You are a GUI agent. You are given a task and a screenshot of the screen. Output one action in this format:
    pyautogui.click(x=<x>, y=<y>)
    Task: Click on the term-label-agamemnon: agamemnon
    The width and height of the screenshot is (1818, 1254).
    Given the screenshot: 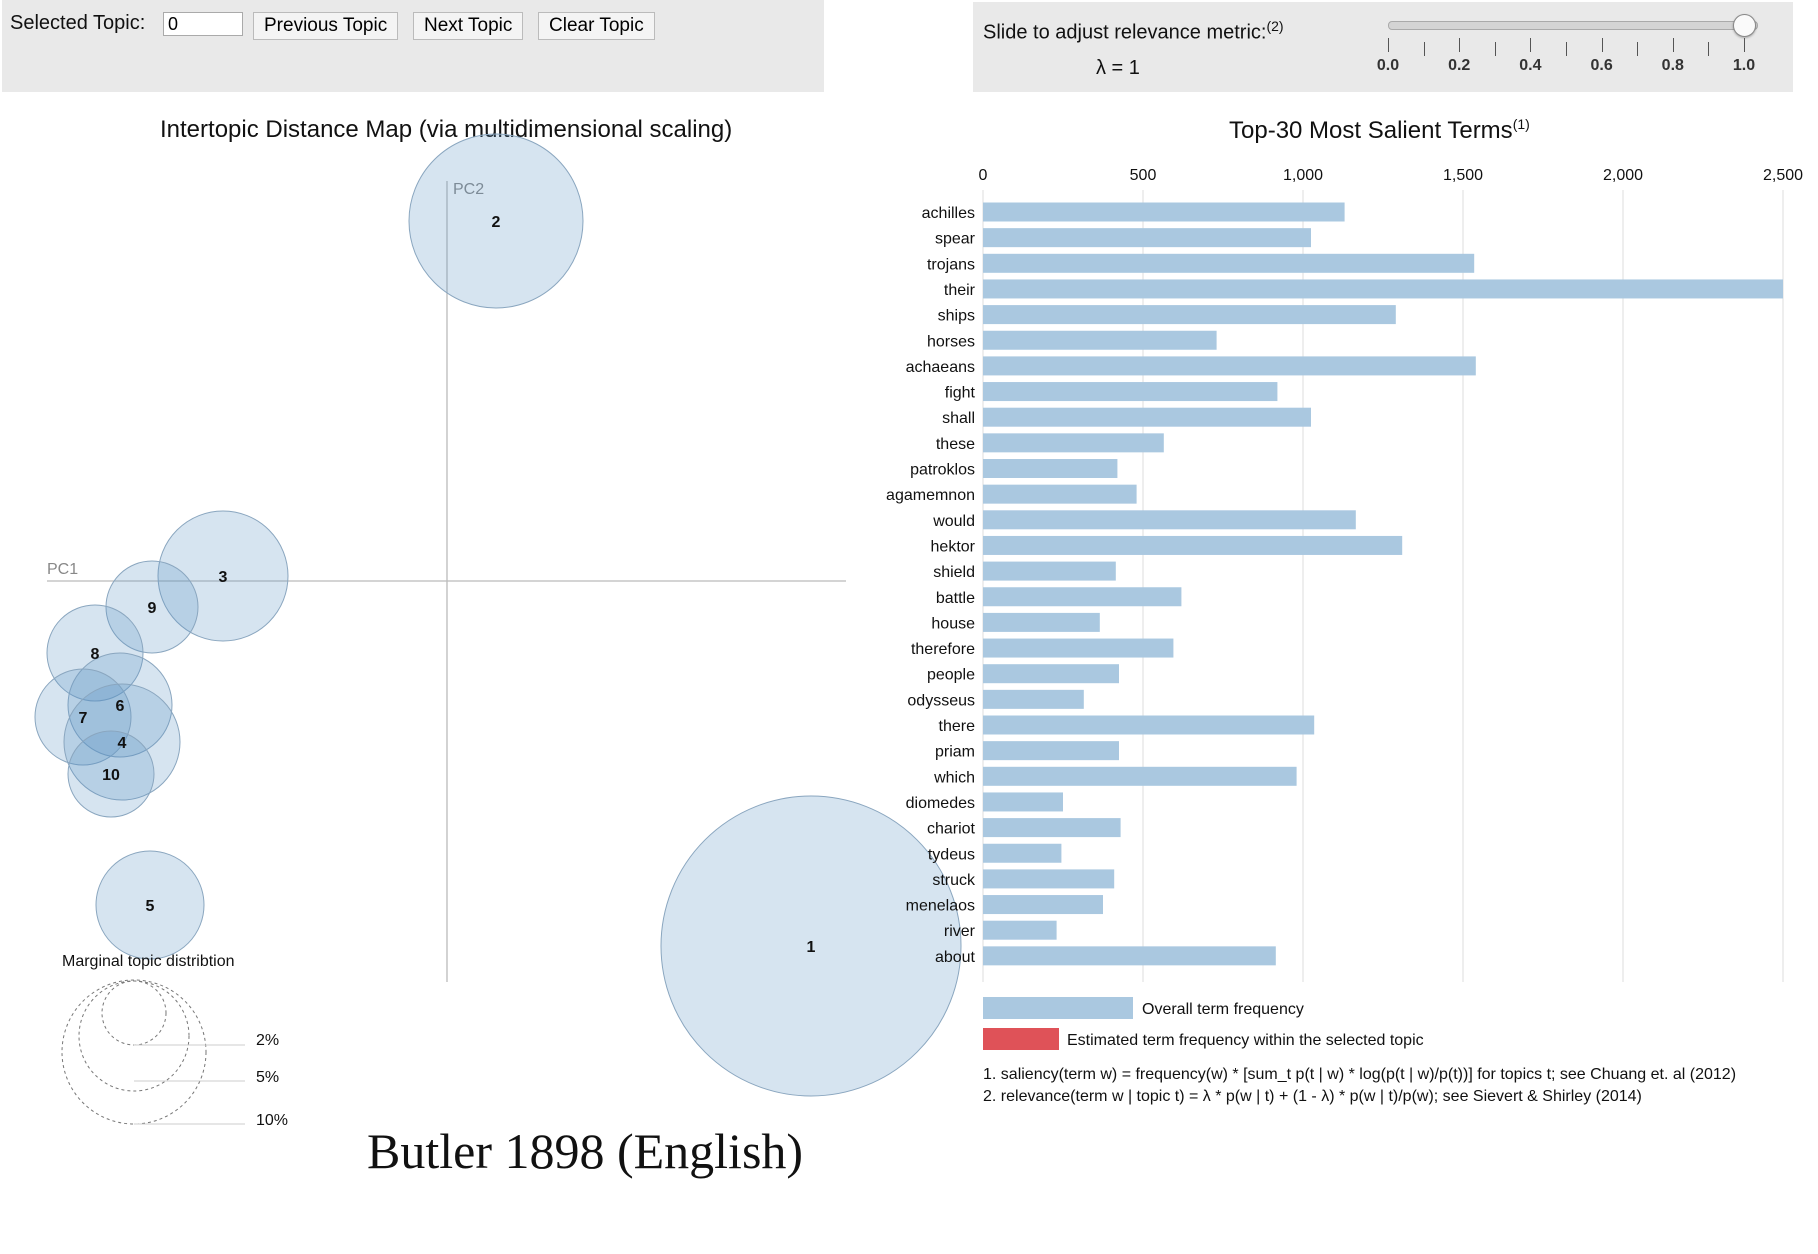 What is the action you would take?
    pyautogui.click(x=930, y=495)
    